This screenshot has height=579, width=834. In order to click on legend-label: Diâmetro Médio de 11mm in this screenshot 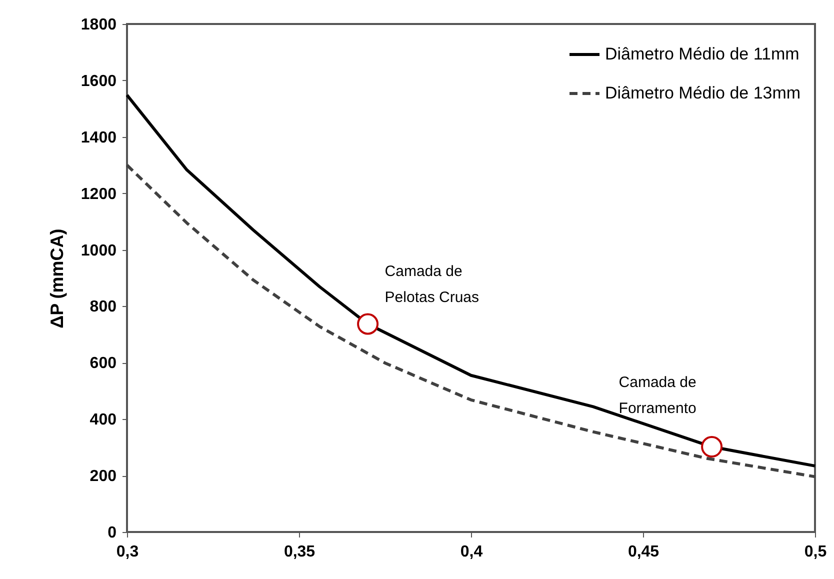, I will do `click(702, 54)`.